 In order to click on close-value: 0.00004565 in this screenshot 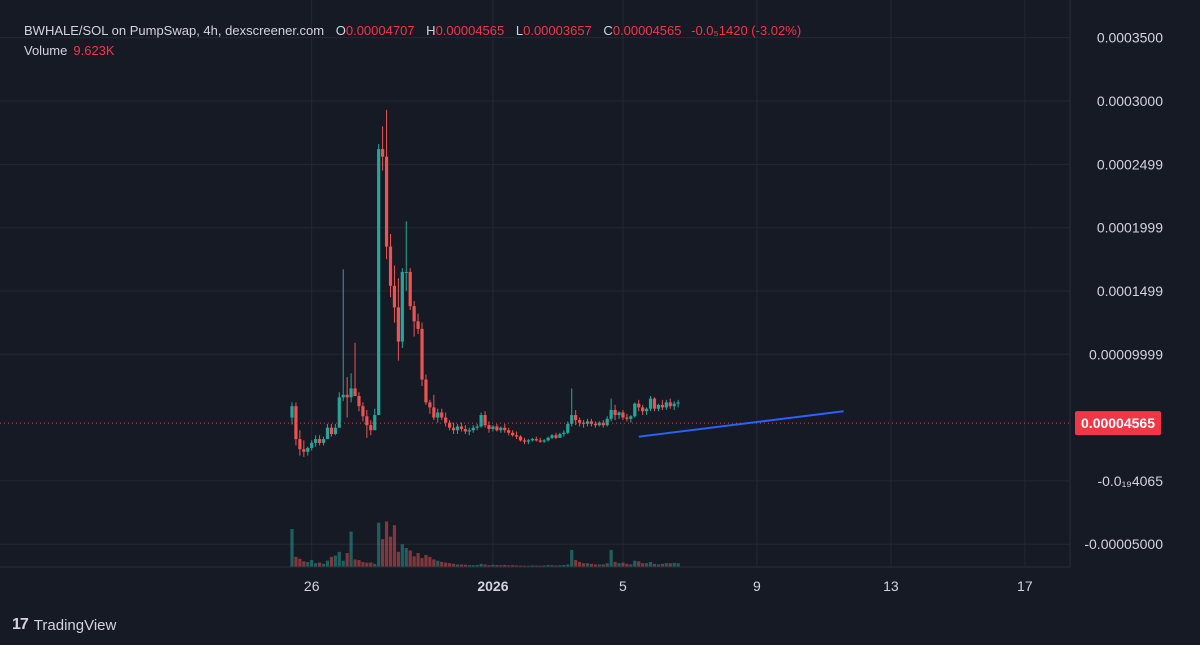, I will do `click(647, 30)`.